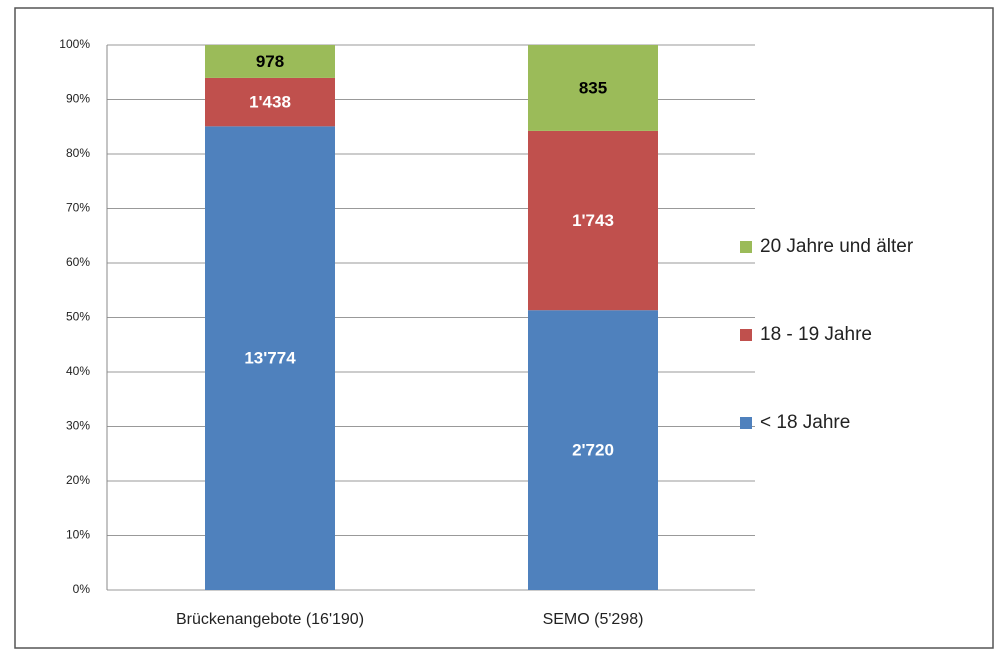 The height and width of the screenshot is (653, 1002). I want to click on data-label: 13'774, so click(270, 358).